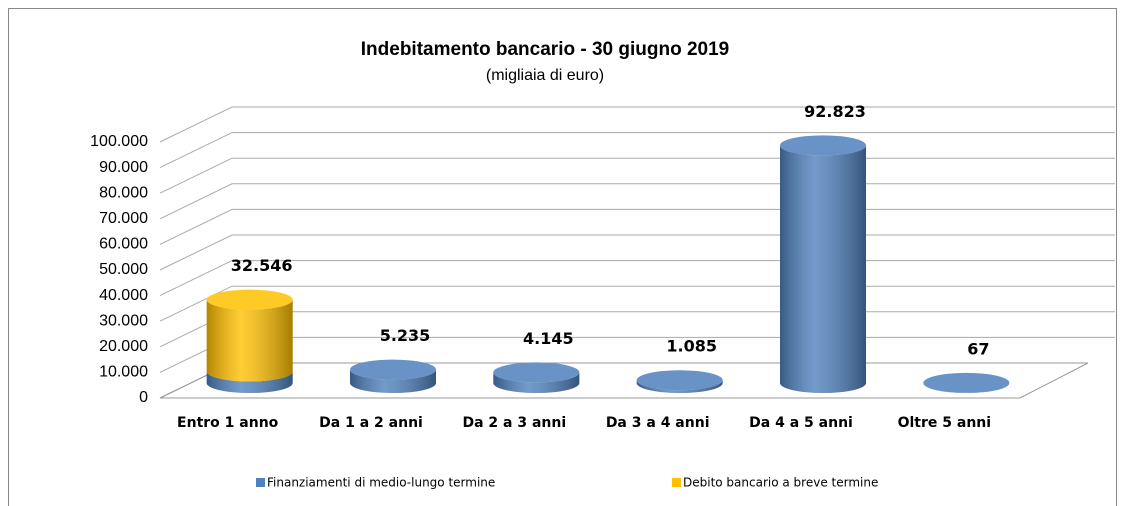 This screenshot has height=506, width=1125. Describe the element at coordinates (123, 320) in the screenshot. I see `y-tick-label: 30.000` at that location.